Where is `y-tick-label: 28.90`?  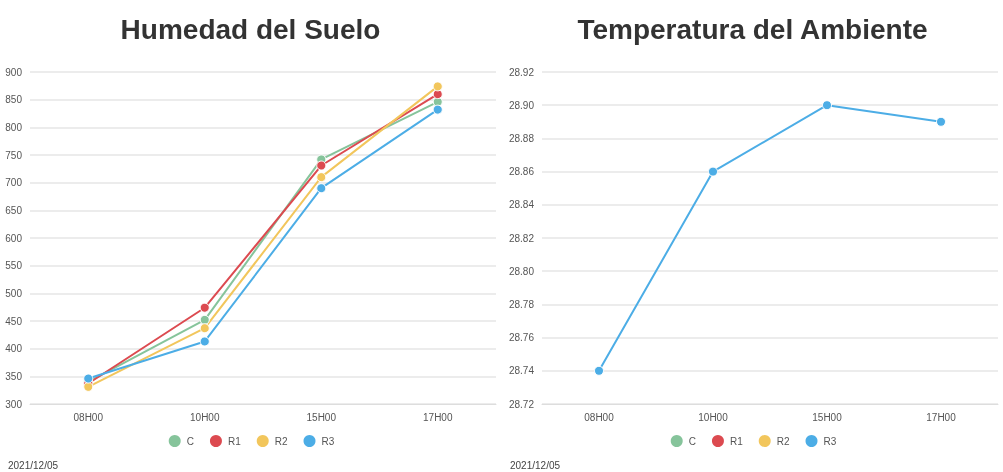 y-tick-label: 28.90 is located at coordinates (521, 105).